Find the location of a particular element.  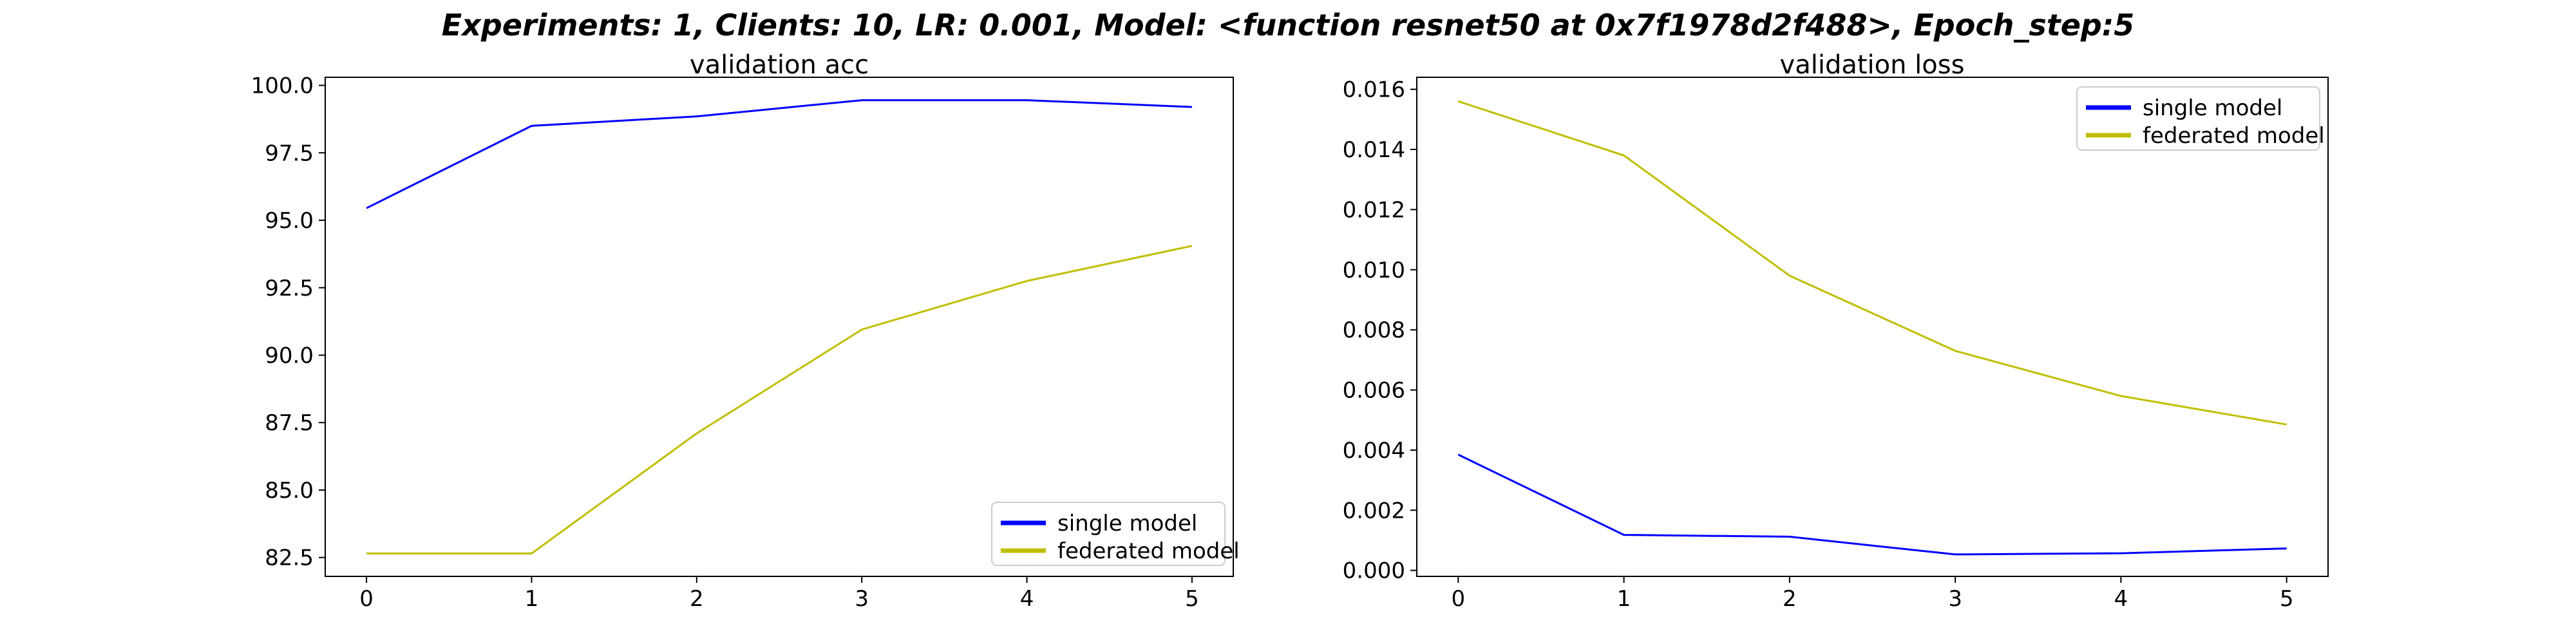

accuracy-chart-x-tick-label: 4 is located at coordinates (1027, 599).